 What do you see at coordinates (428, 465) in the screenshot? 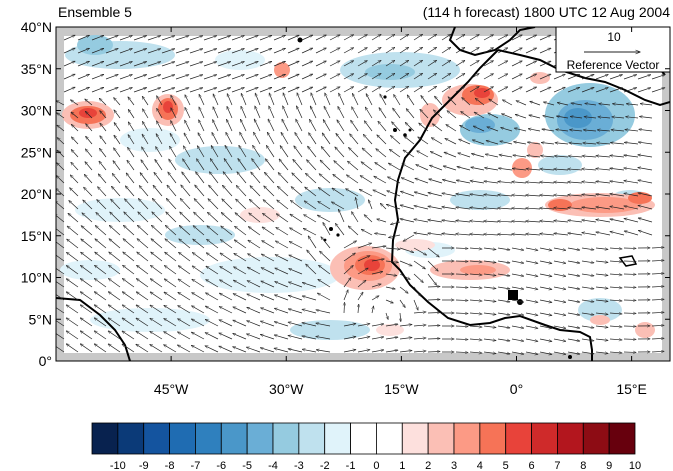
I see `colorbar-label: 2` at bounding box center [428, 465].